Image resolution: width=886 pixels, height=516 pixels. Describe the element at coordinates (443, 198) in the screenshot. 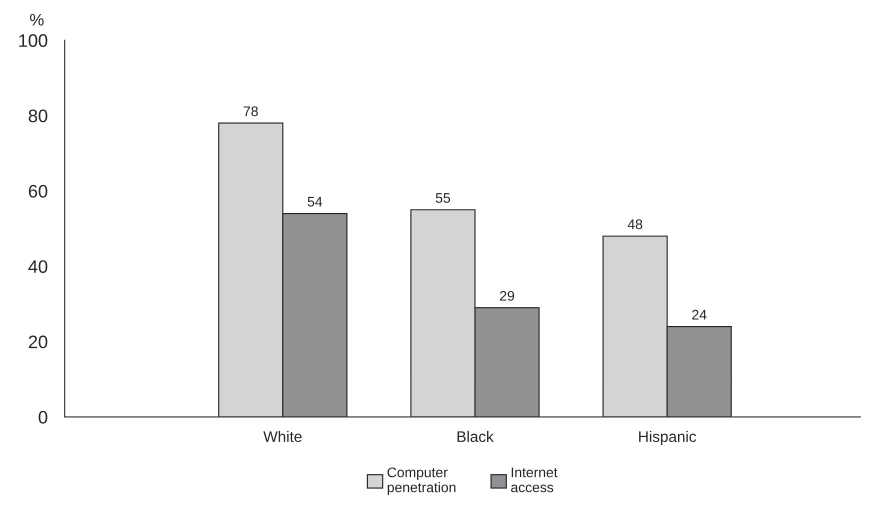

I see `data-label: 55` at that location.